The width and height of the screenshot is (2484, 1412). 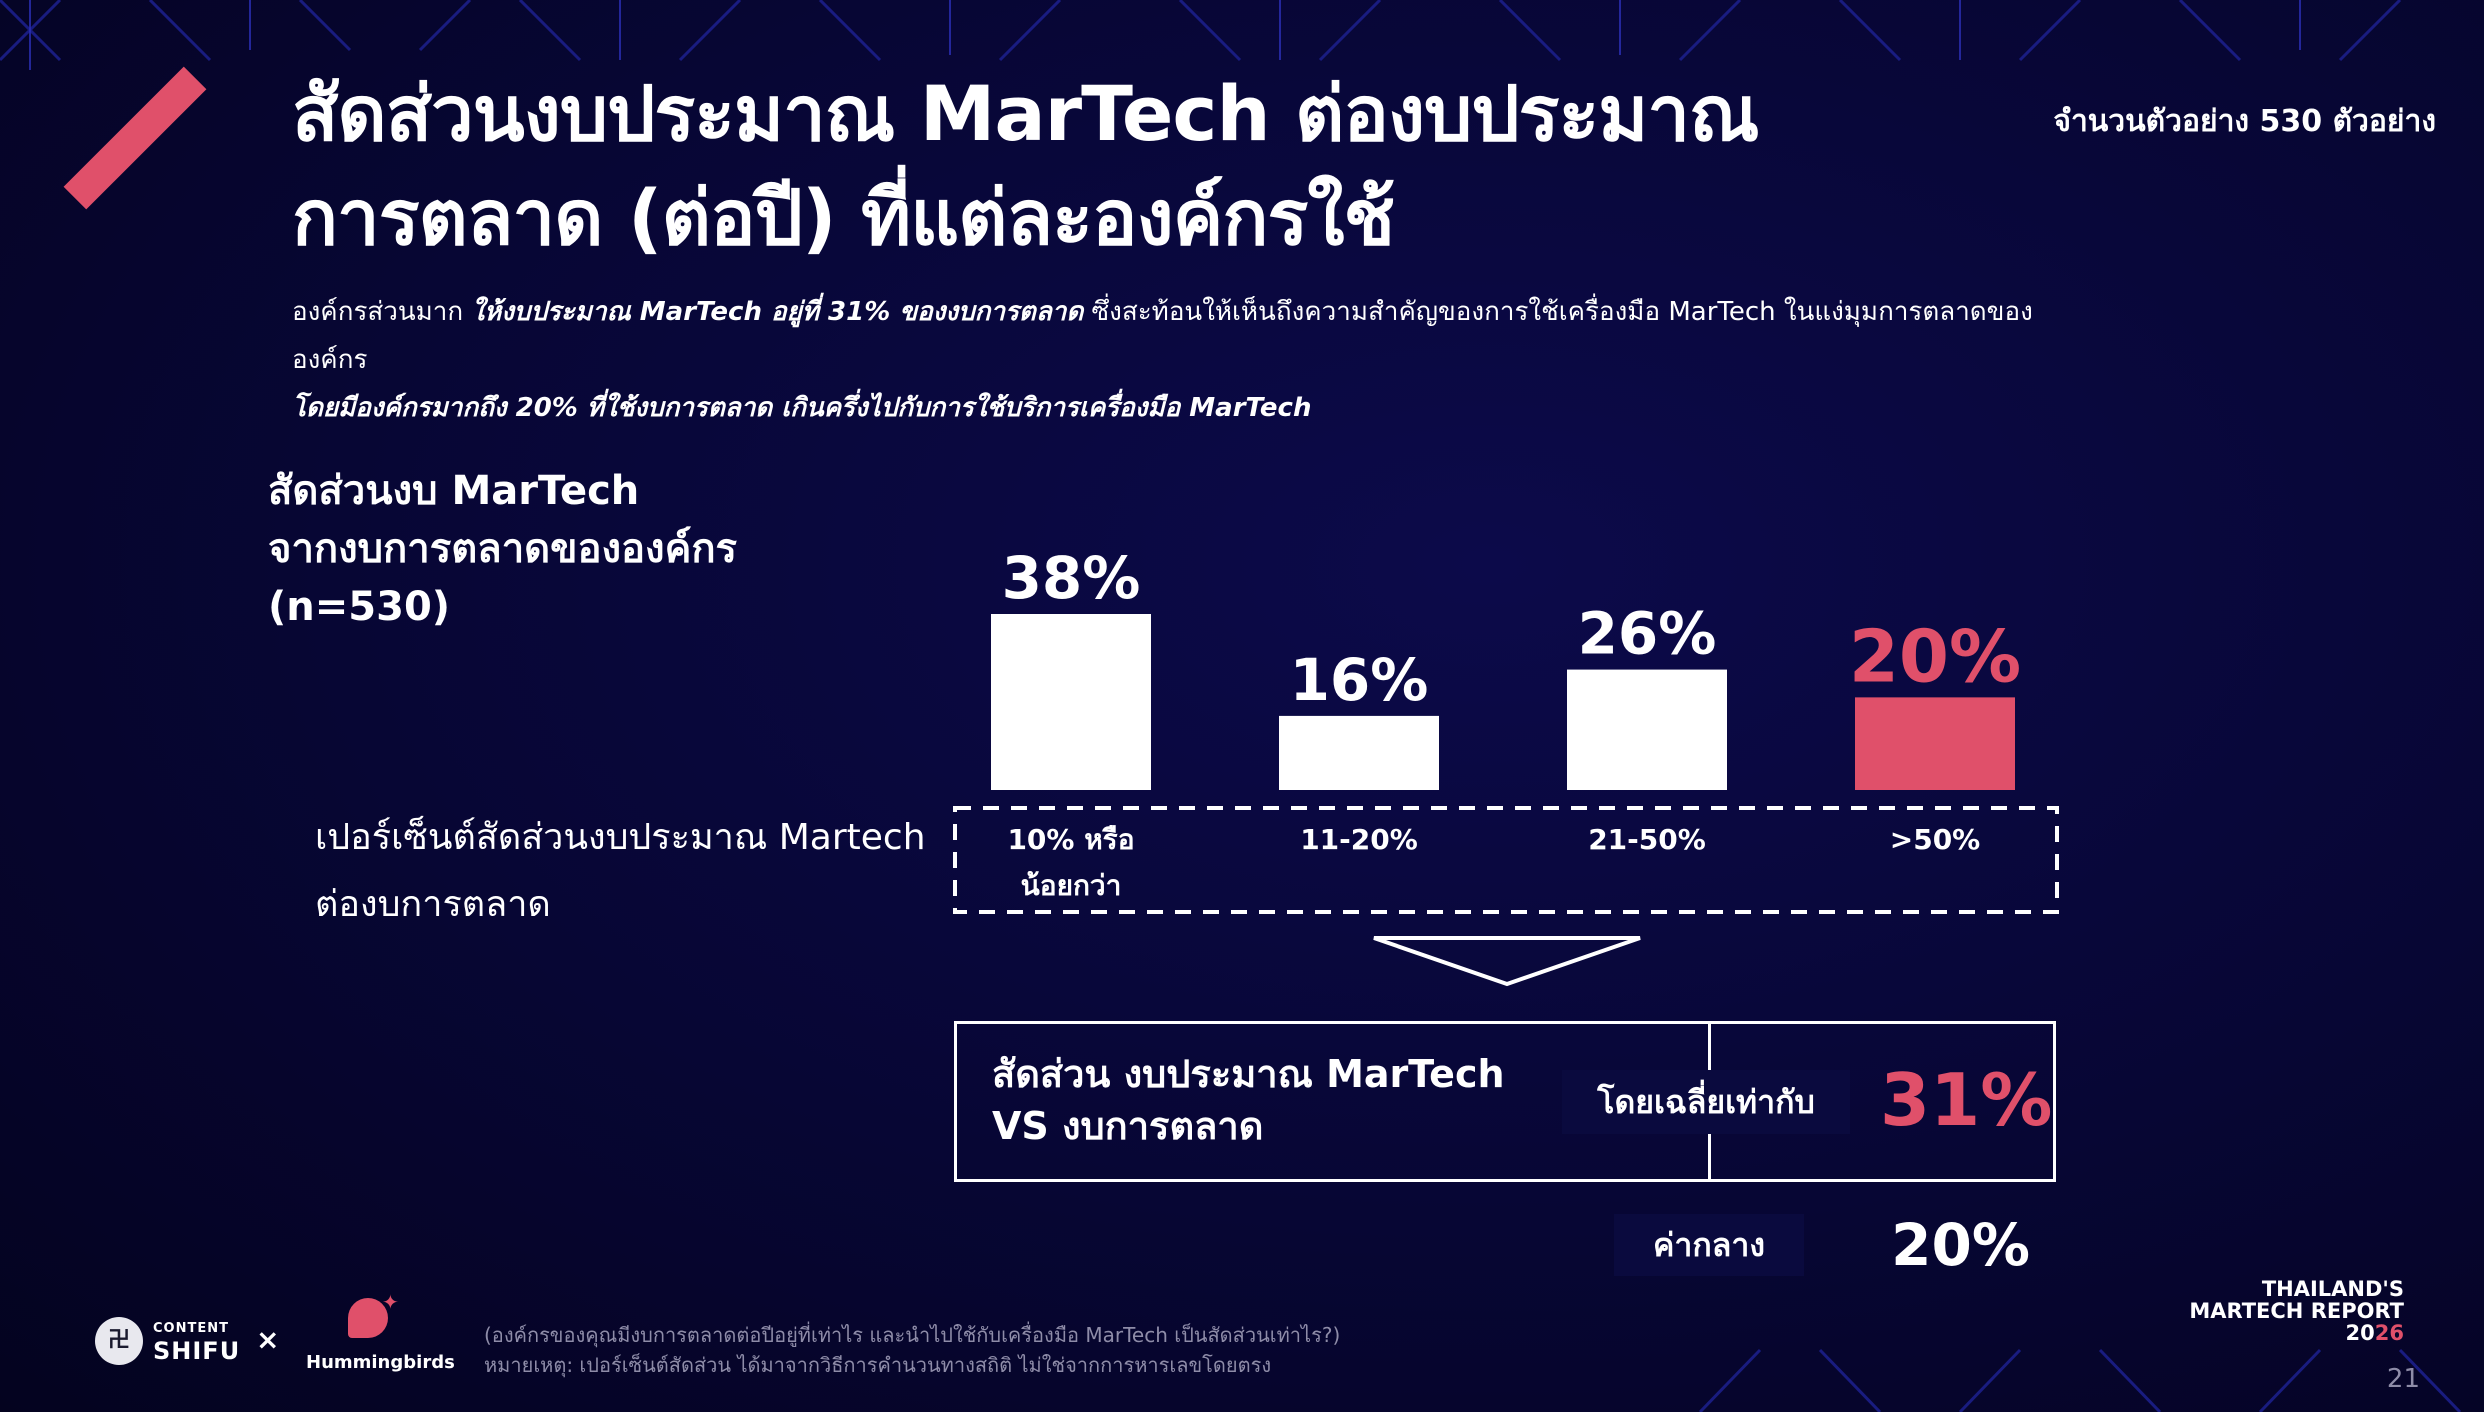 What do you see at coordinates (1966, 1100) in the screenshot?
I see `average-value: 31%` at bounding box center [1966, 1100].